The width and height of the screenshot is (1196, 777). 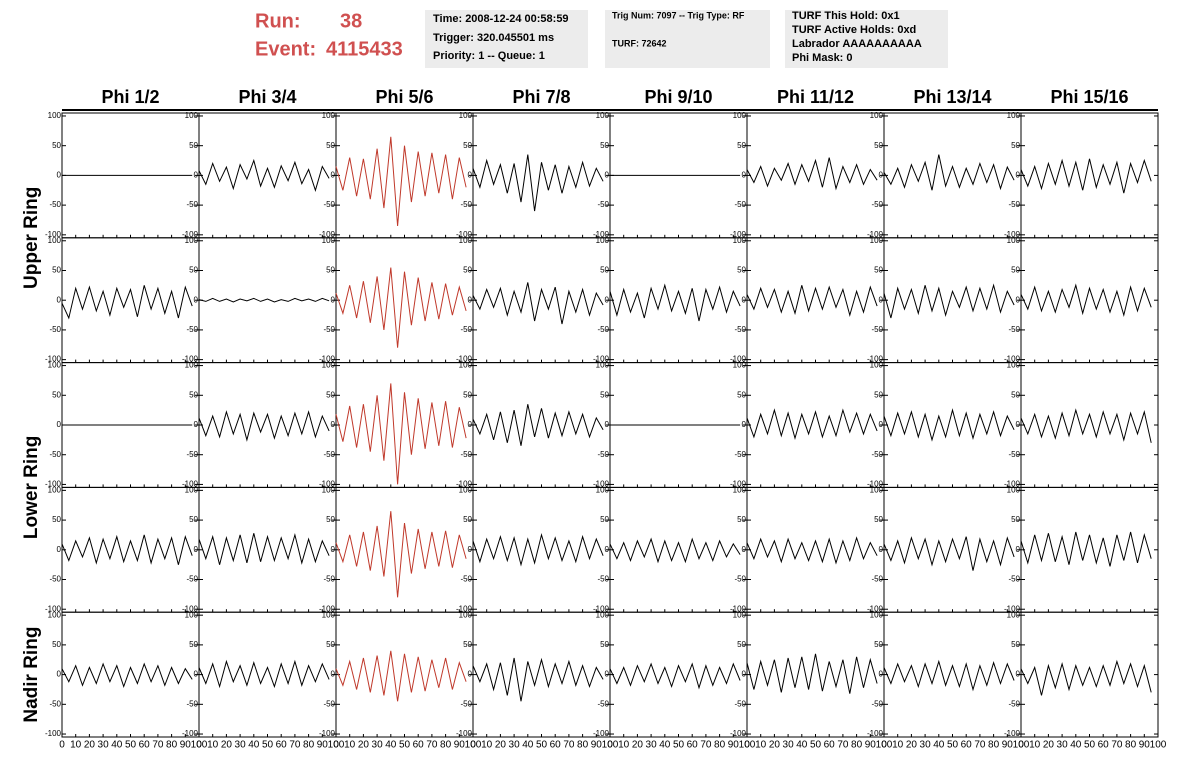 What do you see at coordinates (282, 745) in the screenshot?
I see `x-tick-label: 60` at bounding box center [282, 745].